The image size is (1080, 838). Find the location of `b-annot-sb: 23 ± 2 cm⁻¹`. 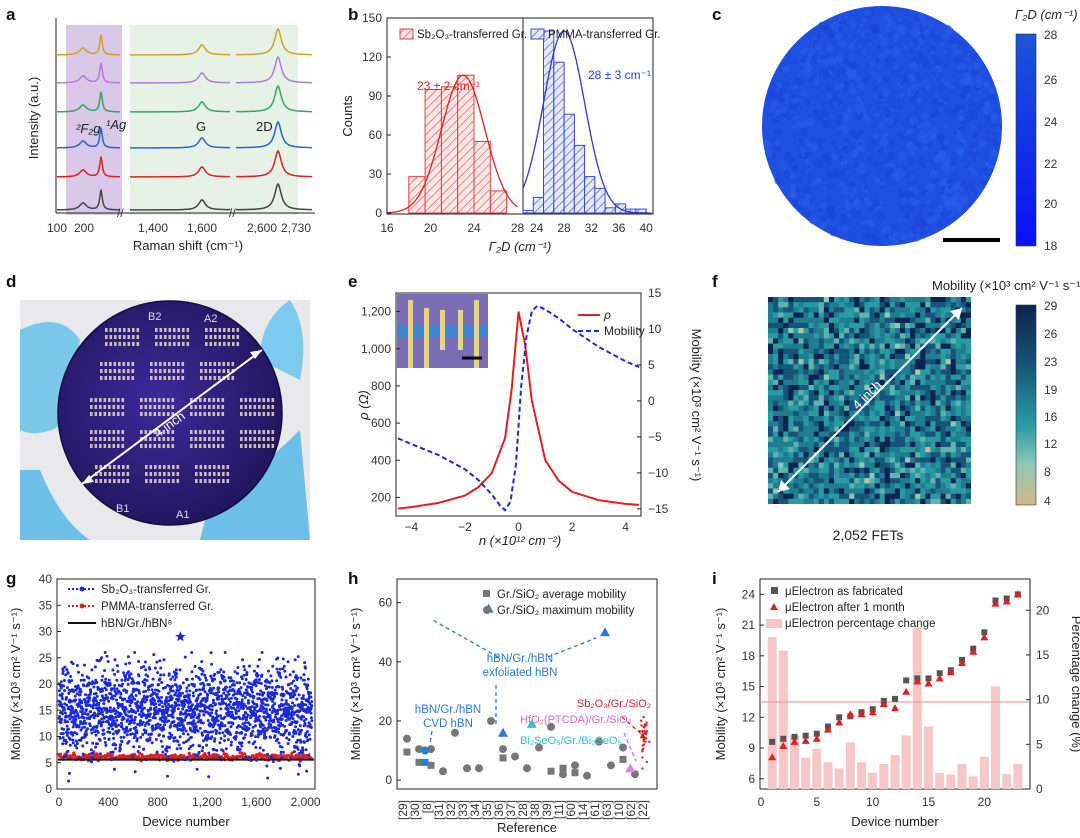

b-annot-sb: 23 ± 2 cm⁻¹ is located at coordinates (448, 86).